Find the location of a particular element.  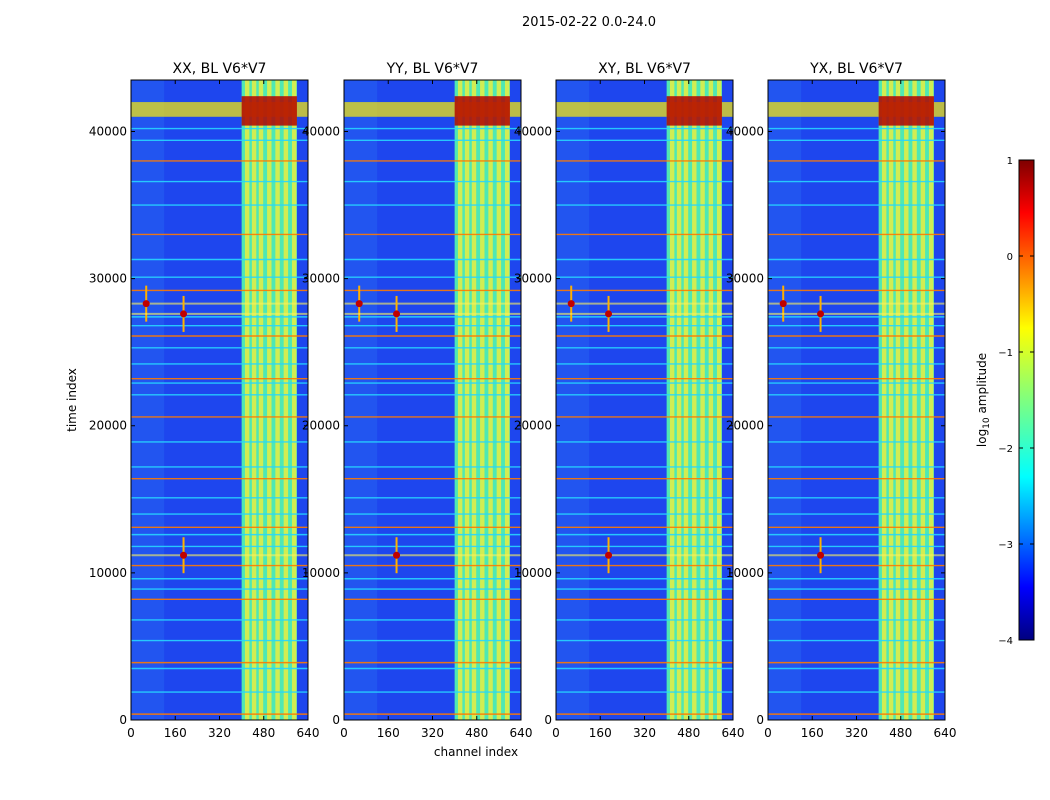

colorbar-label-subscript: 10 is located at coordinates (987, 423).